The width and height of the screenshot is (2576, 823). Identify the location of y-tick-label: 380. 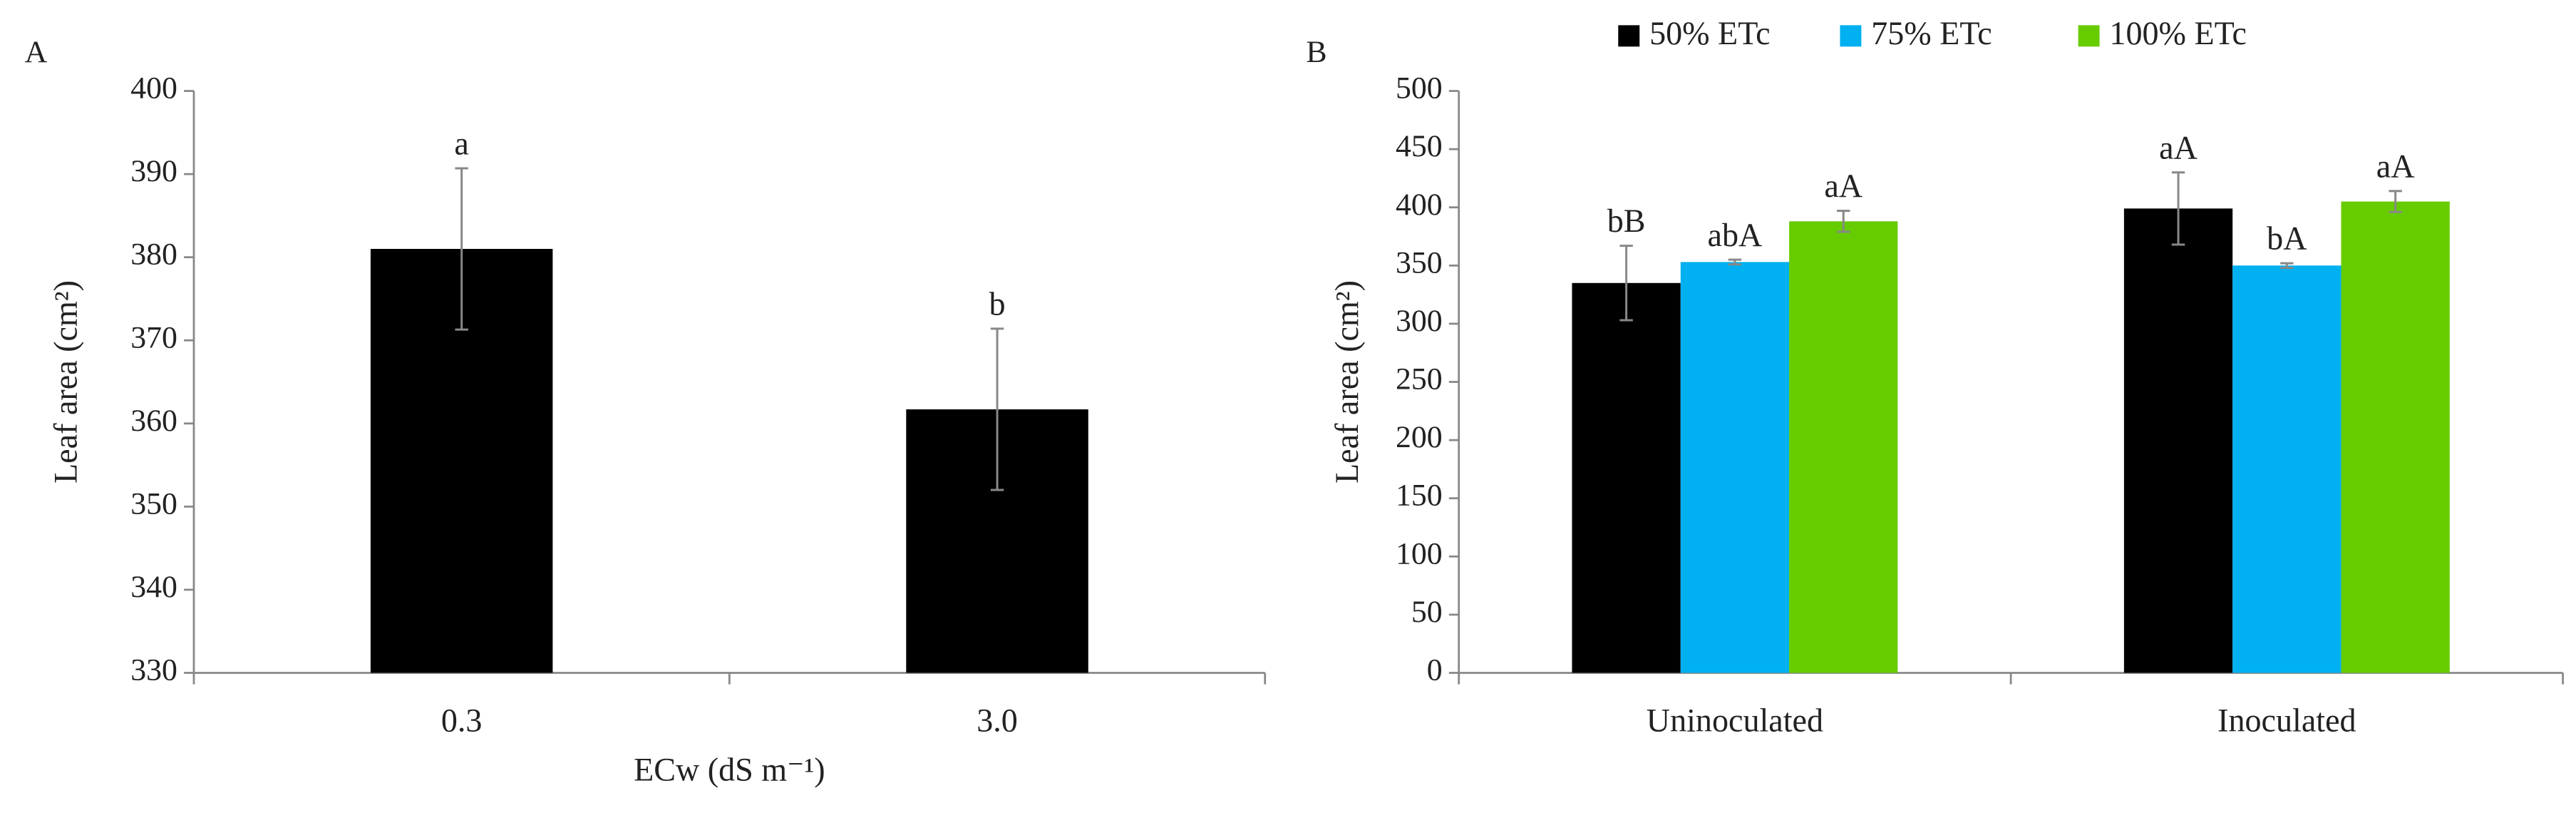
(153, 254).